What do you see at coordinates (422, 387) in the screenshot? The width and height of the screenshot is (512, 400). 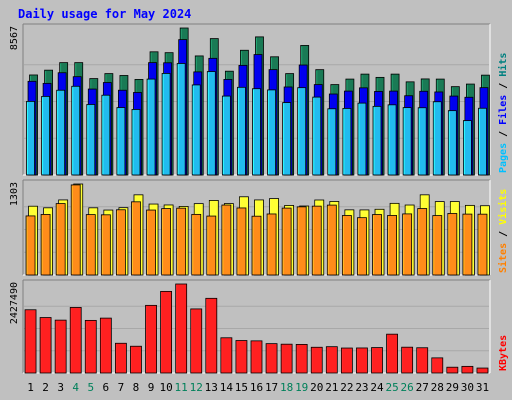 I see `x-tick-label-day-27: 27` at bounding box center [422, 387].